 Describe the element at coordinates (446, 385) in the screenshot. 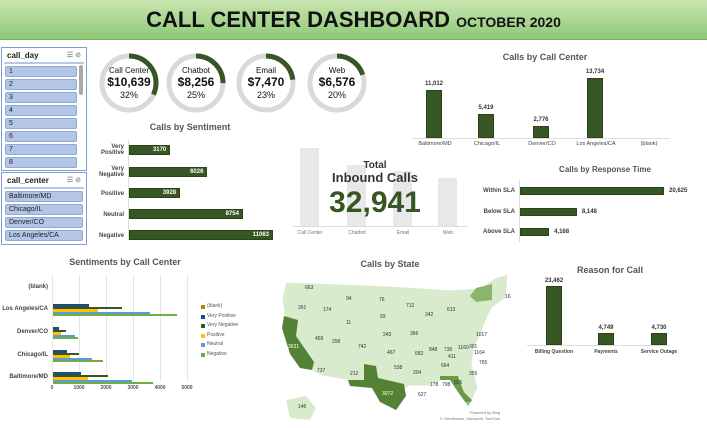

I see `state-value-AL: 798` at that location.